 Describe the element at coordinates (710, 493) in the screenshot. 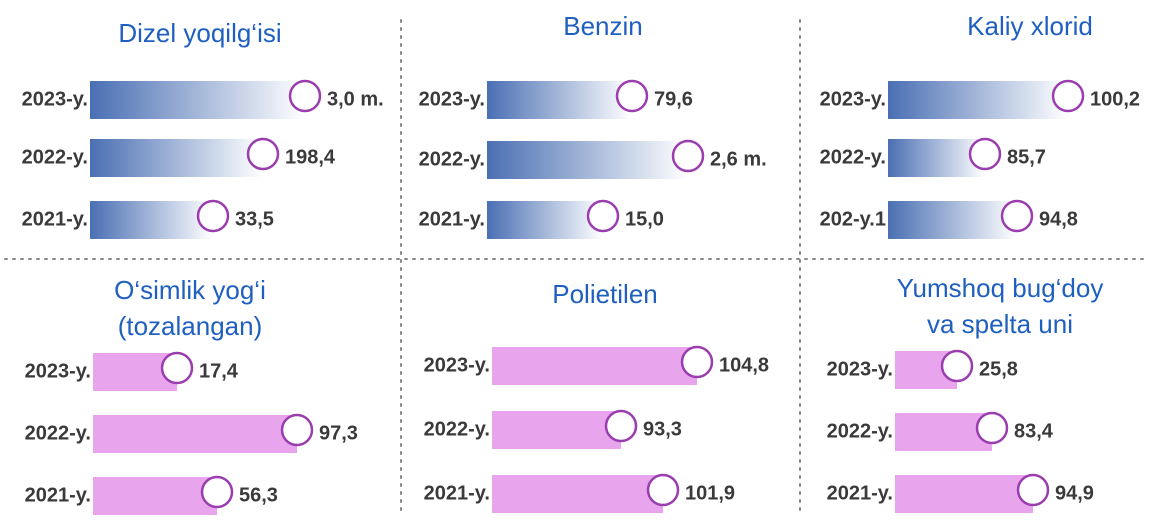

I see `value-label: 101,9` at that location.